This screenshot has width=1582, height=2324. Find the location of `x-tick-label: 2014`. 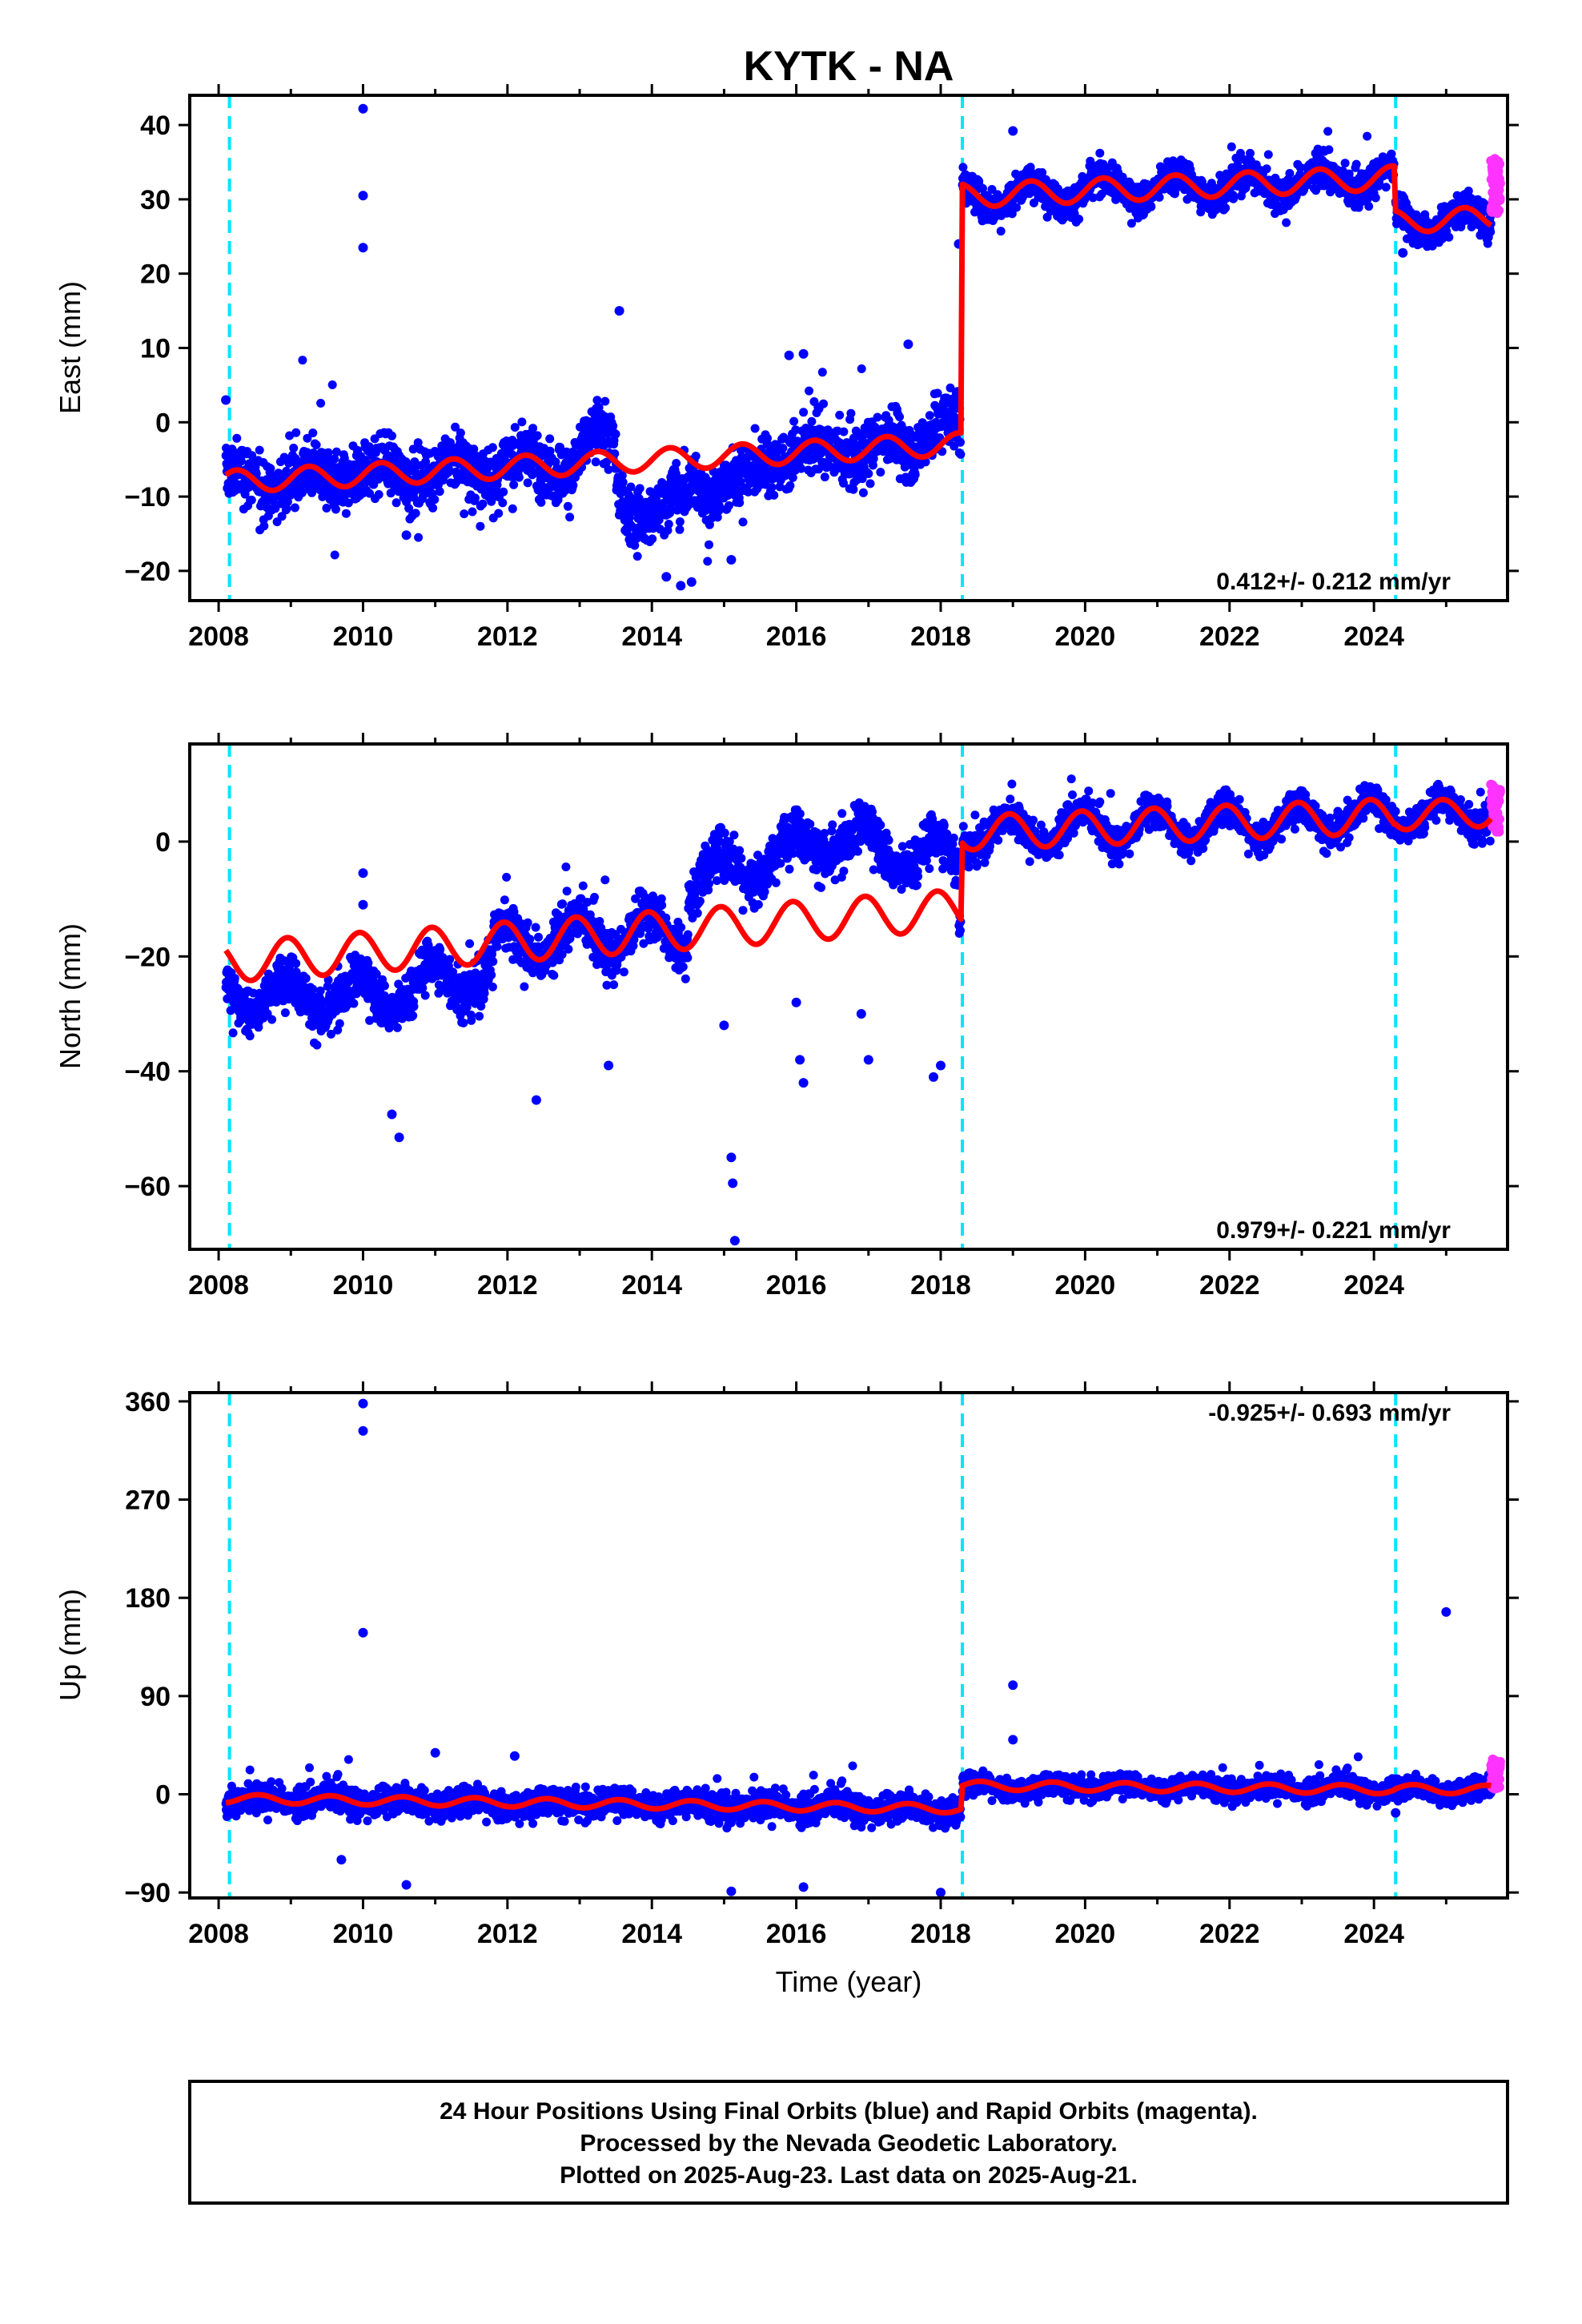

x-tick-label: 2014 is located at coordinates (651, 636).